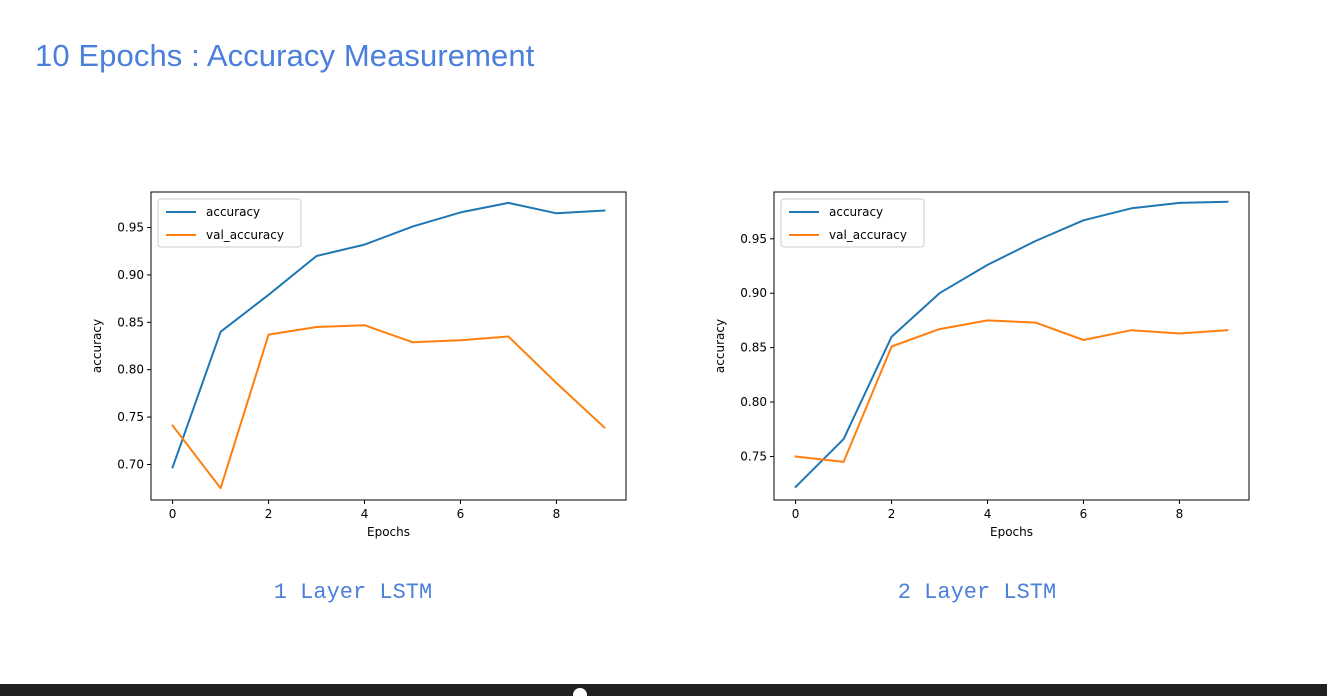 The image size is (1327, 696). I want to click on bottom-bar, so click(663, 690).